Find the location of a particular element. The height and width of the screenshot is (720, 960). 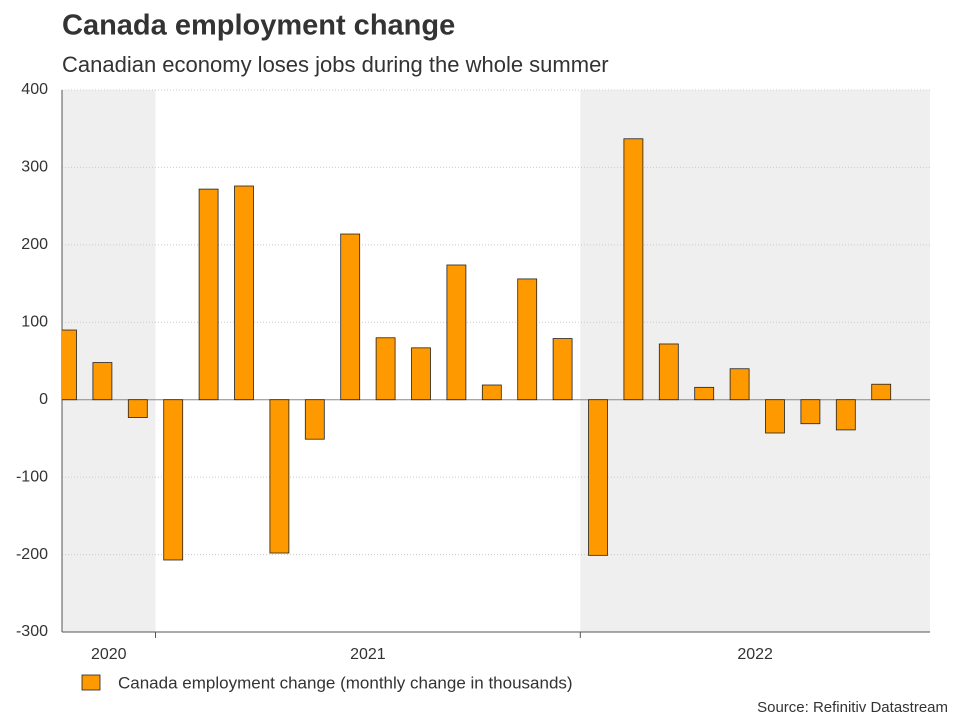

source: Source: Refinitiv Datastream is located at coordinates (852, 707).